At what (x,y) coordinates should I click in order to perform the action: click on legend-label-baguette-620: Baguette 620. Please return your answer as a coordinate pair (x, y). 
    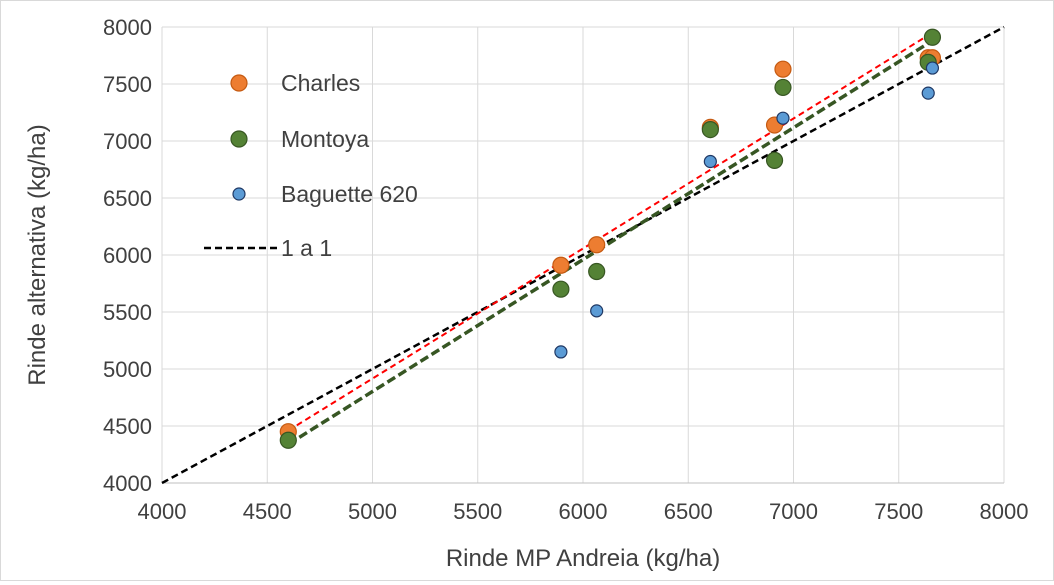
    Looking at the image, I should click on (349, 194).